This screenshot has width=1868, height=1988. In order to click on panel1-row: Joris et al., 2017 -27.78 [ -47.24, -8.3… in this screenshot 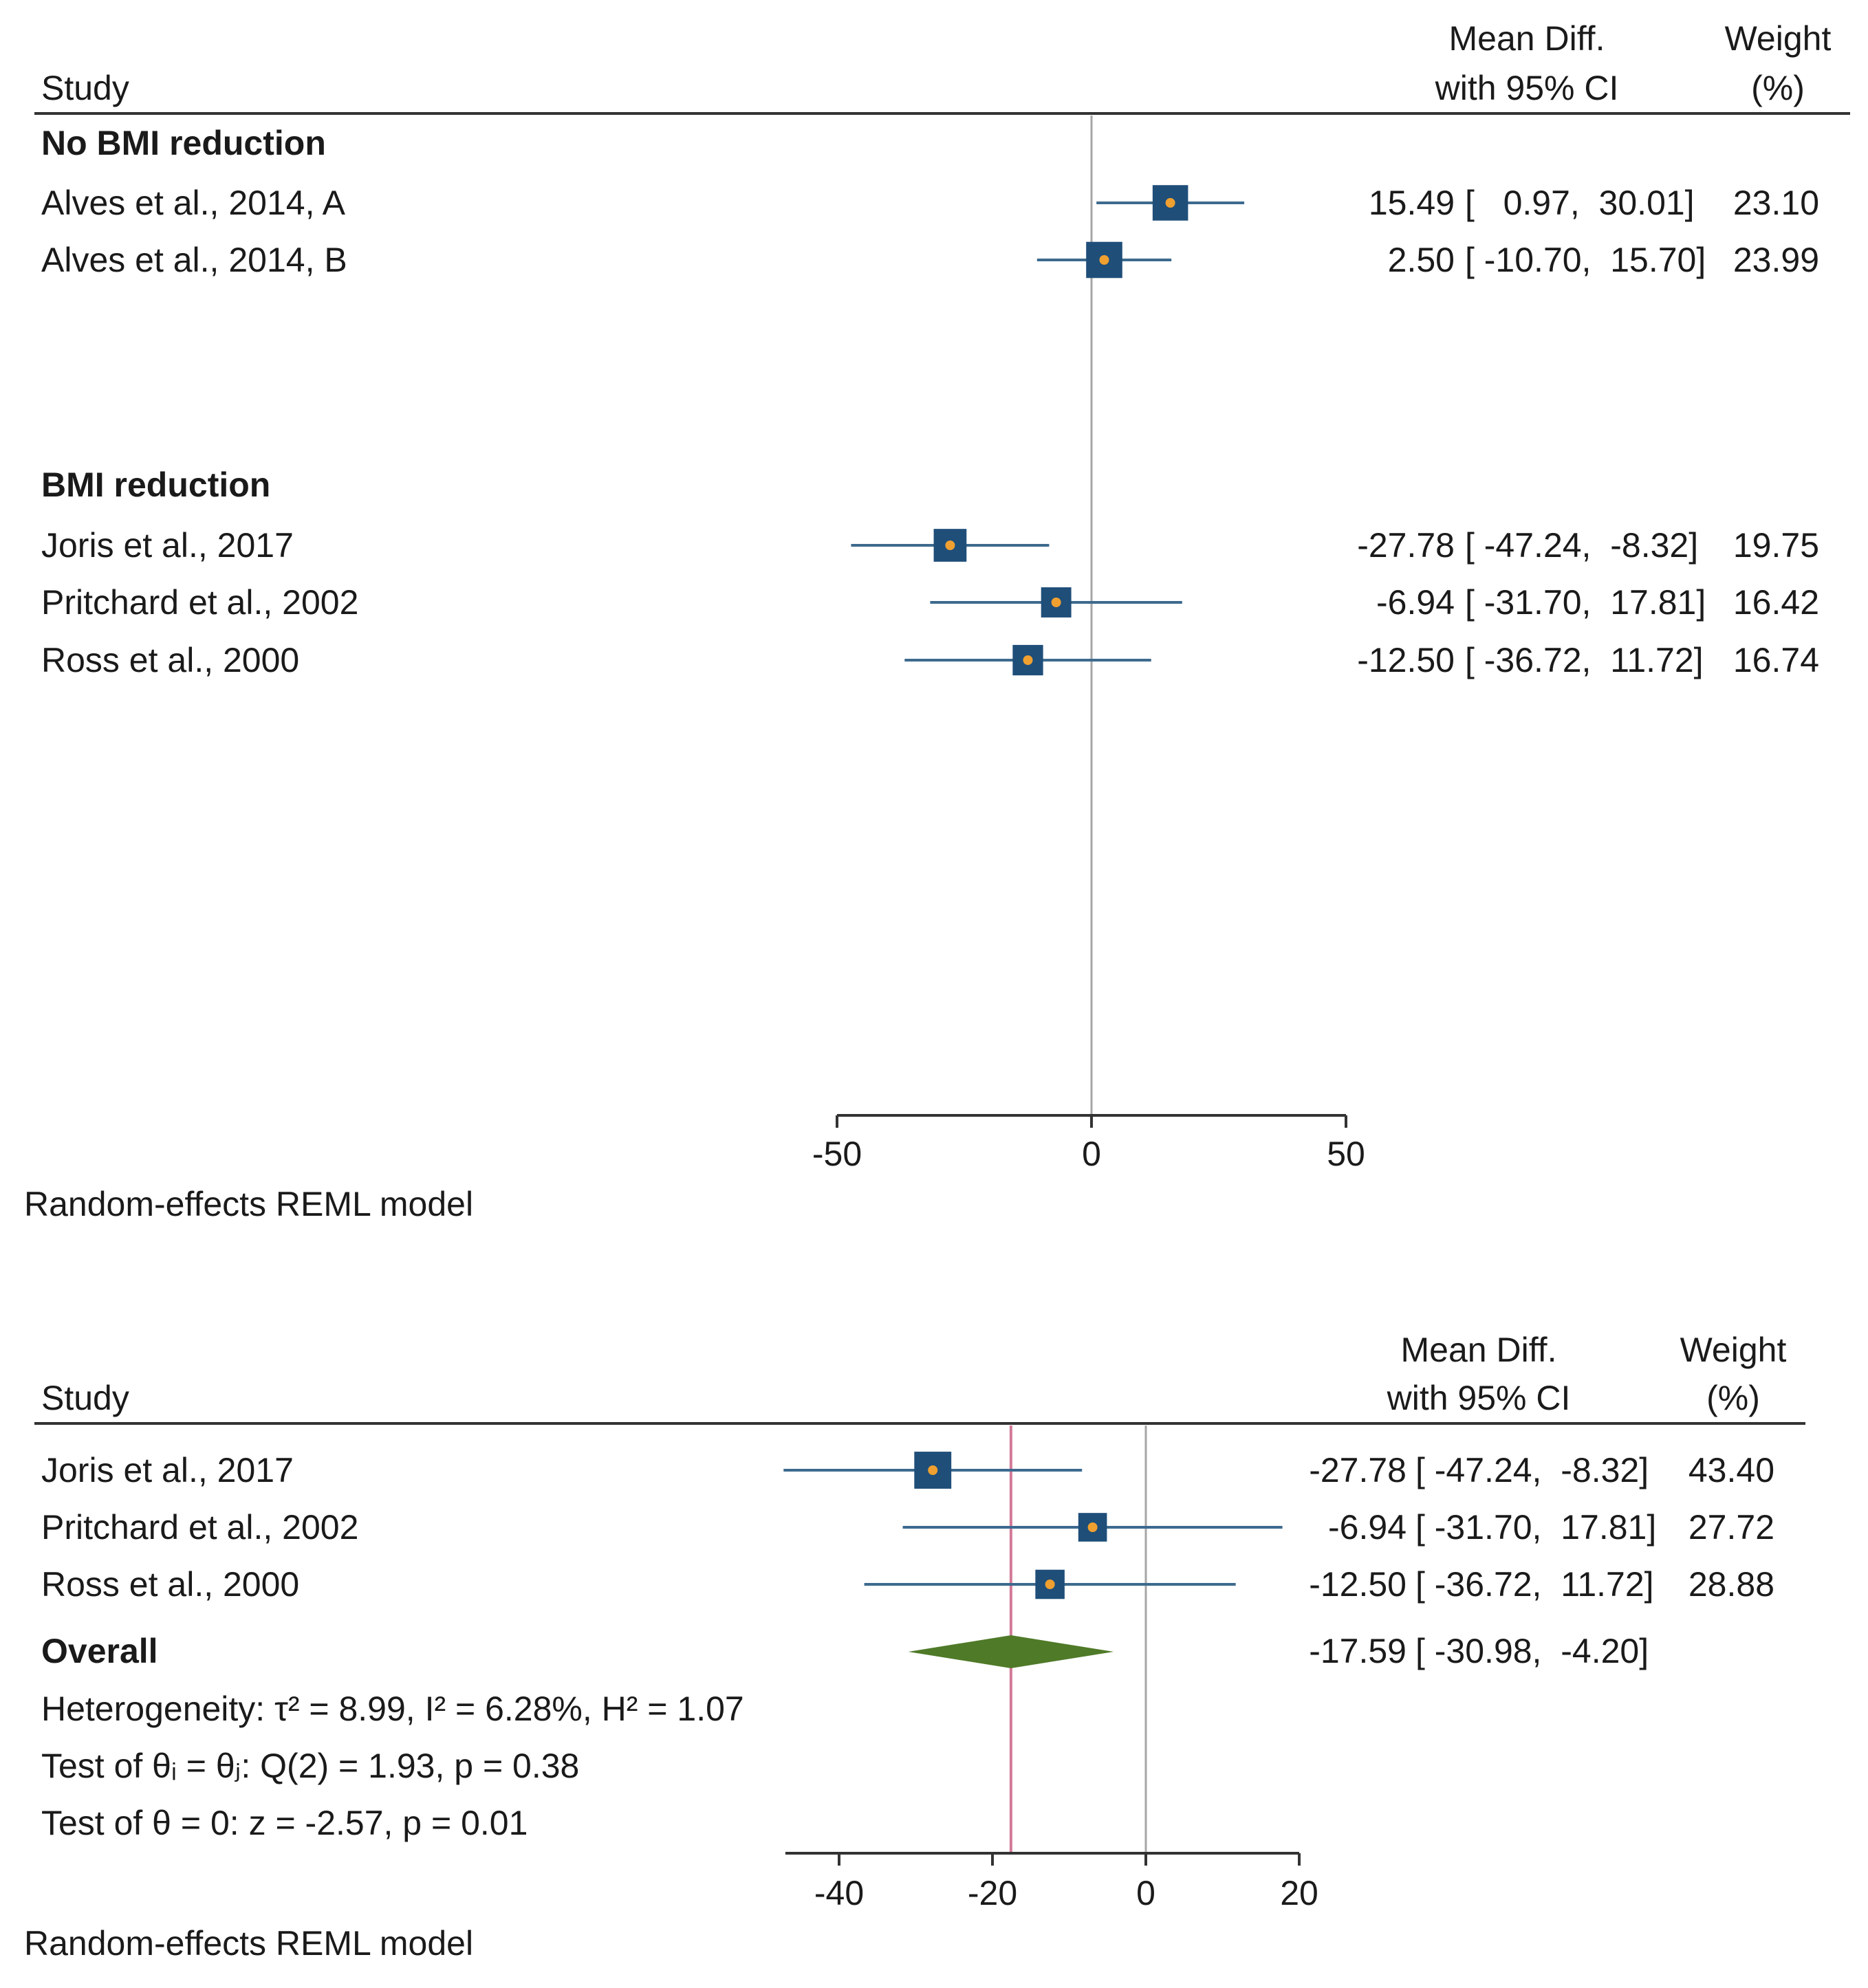, I will do `click(930, 545)`.